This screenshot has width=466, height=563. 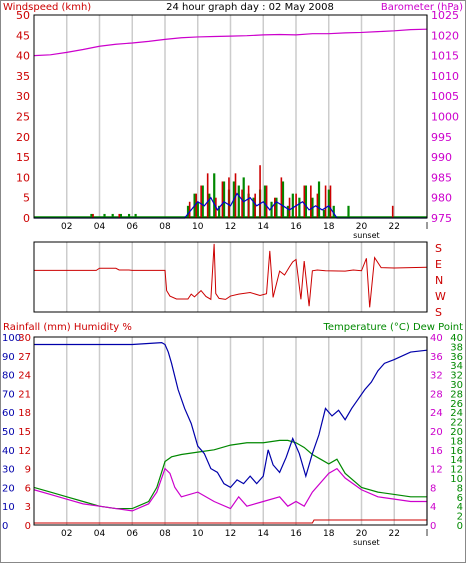 I want to click on baro-y-ticks: 975 980 985 990 995 1000 1005 1010 1015 1020 1025, so click(x=445, y=117).